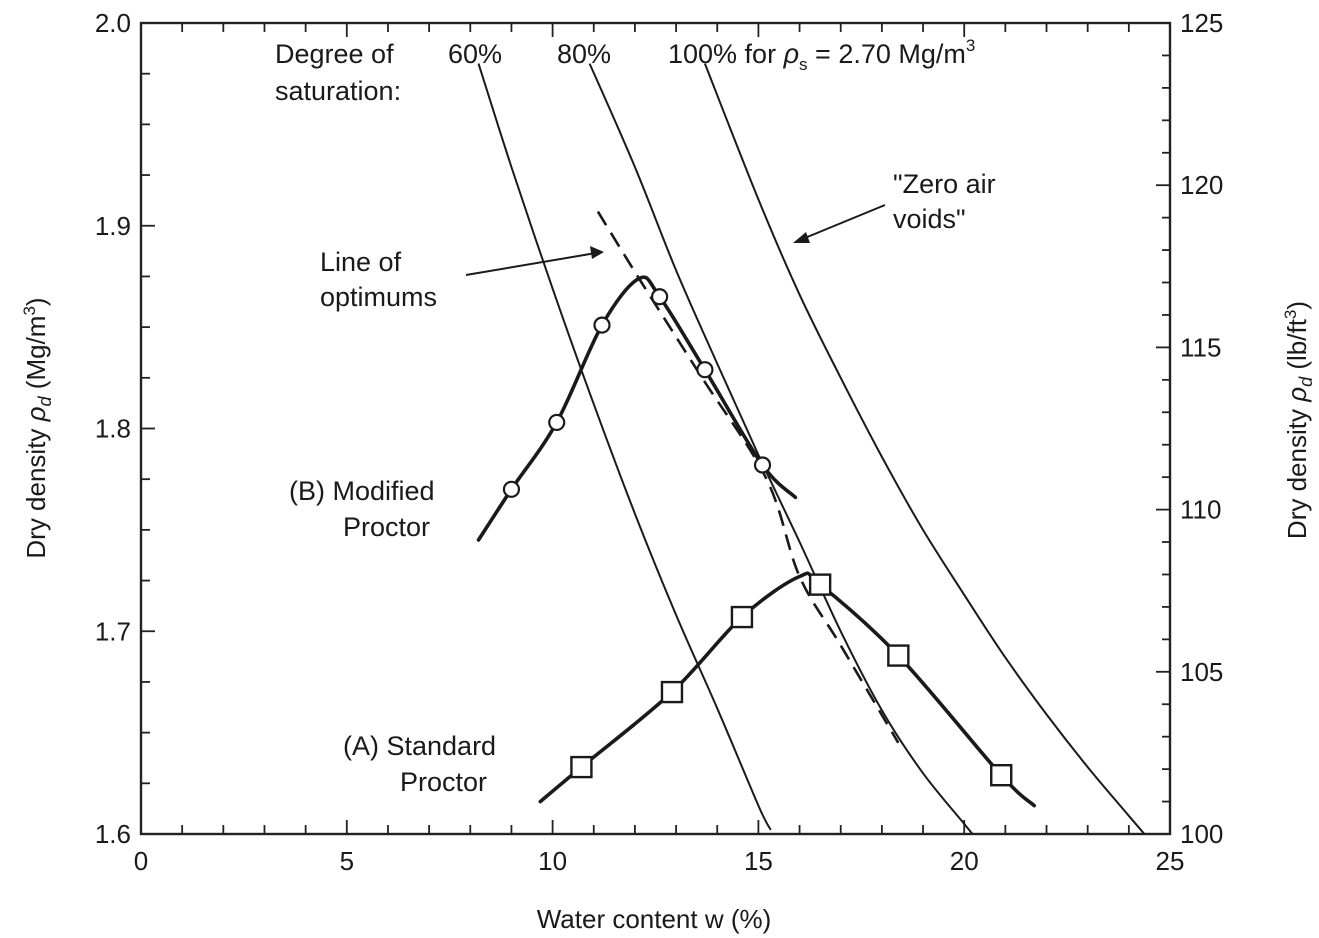 The image size is (1319, 938). I want to click on y-right-axis-title: Dry density ρd (lb/ft3), so click(1298, 420).